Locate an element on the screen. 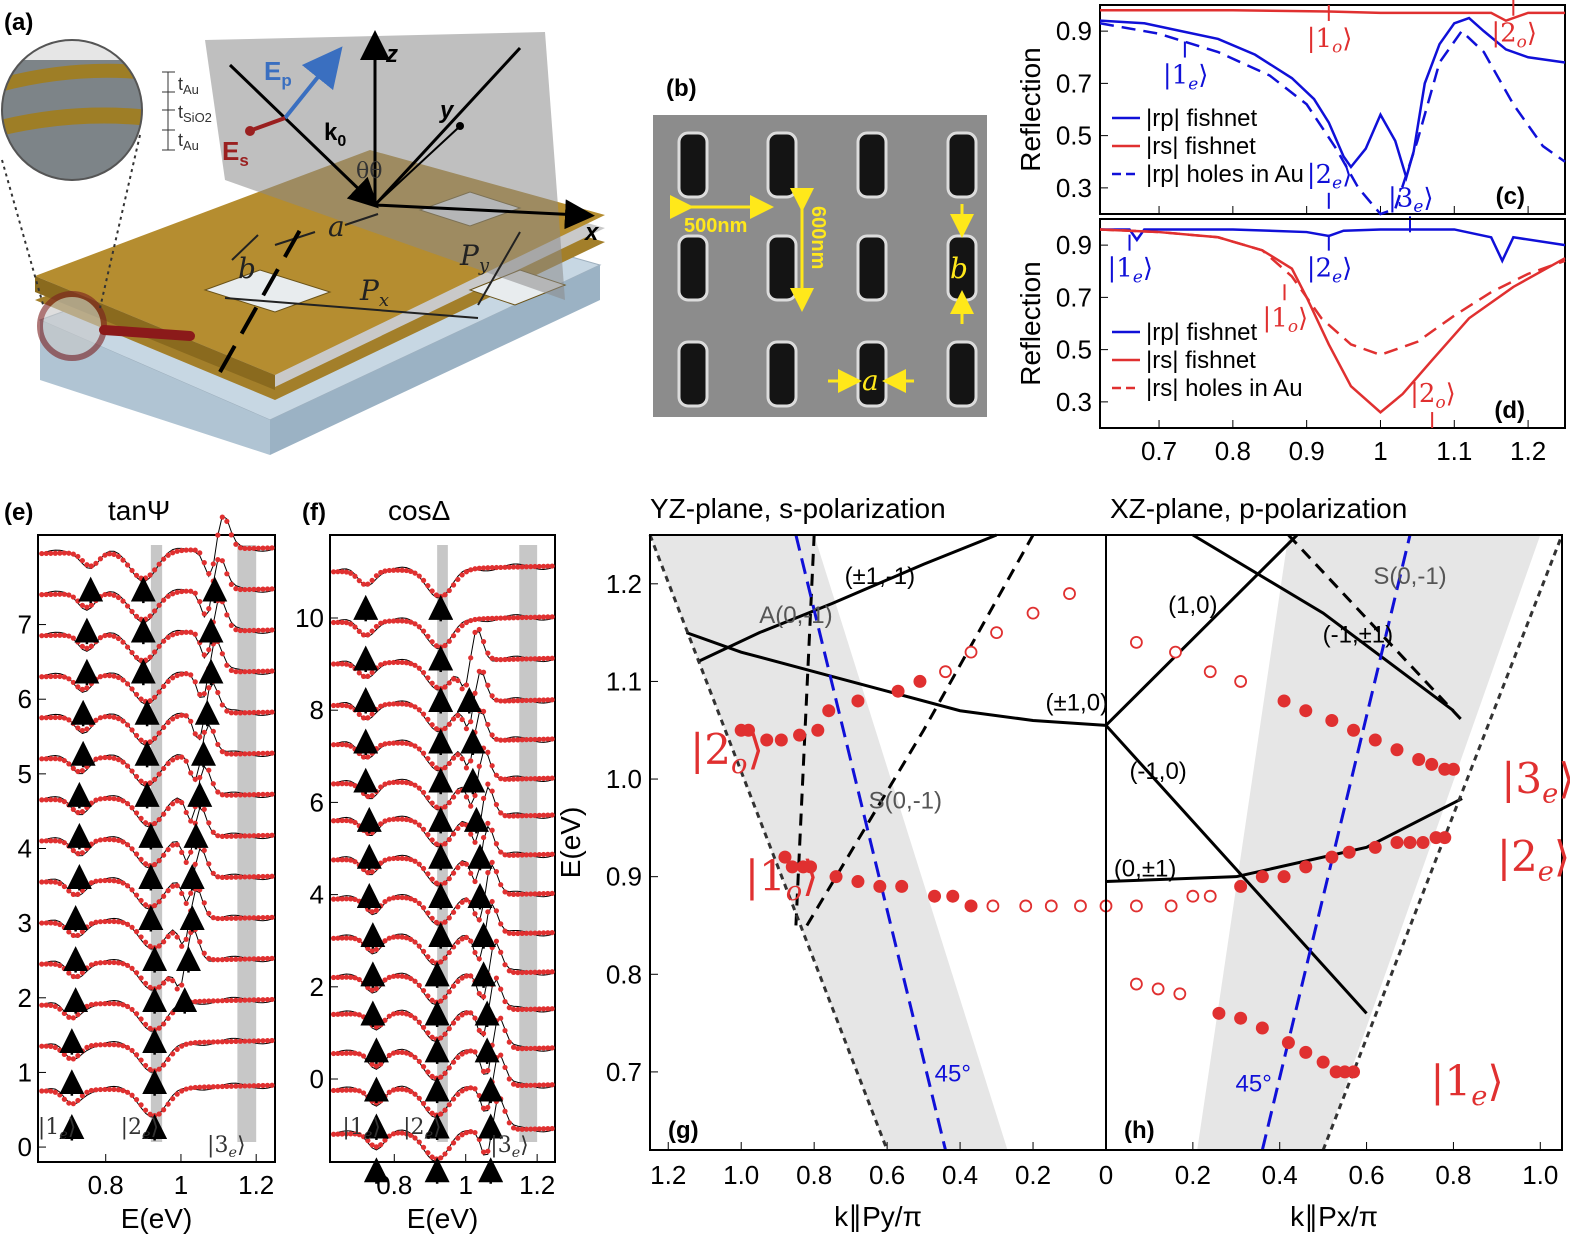 The image size is (1570, 1248). open-point is located at coordinates (945, 672).